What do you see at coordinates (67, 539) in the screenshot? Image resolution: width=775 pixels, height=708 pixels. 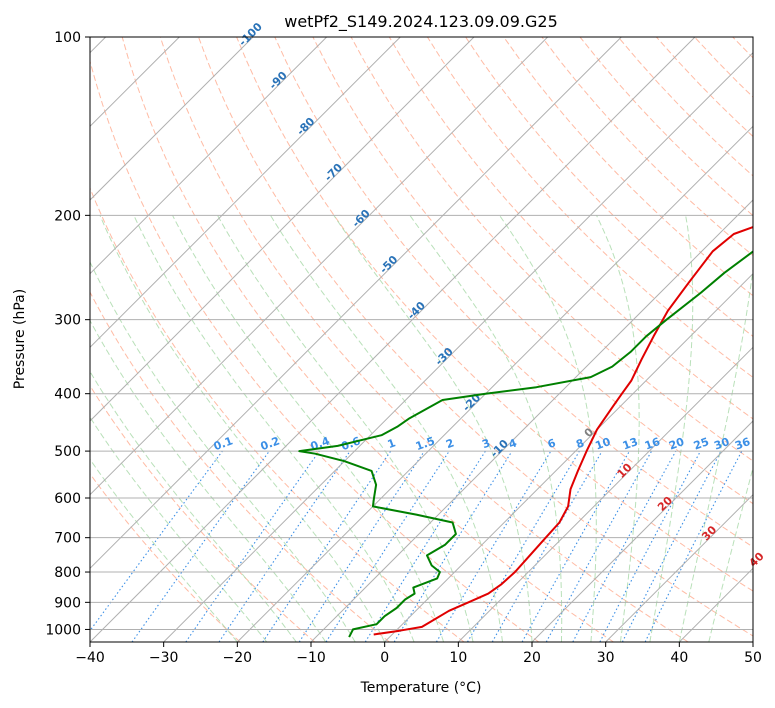 I see `y-tick-label: 700` at bounding box center [67, 539].